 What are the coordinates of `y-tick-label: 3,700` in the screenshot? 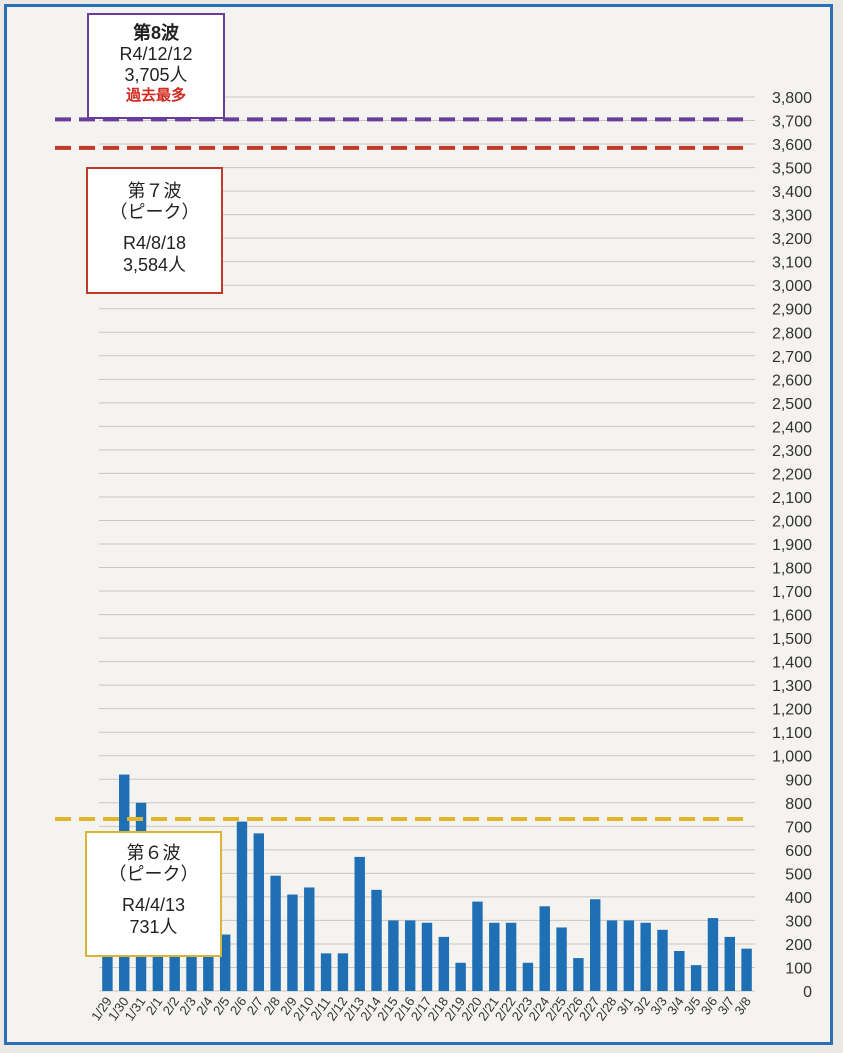 It's located at (792, 122).